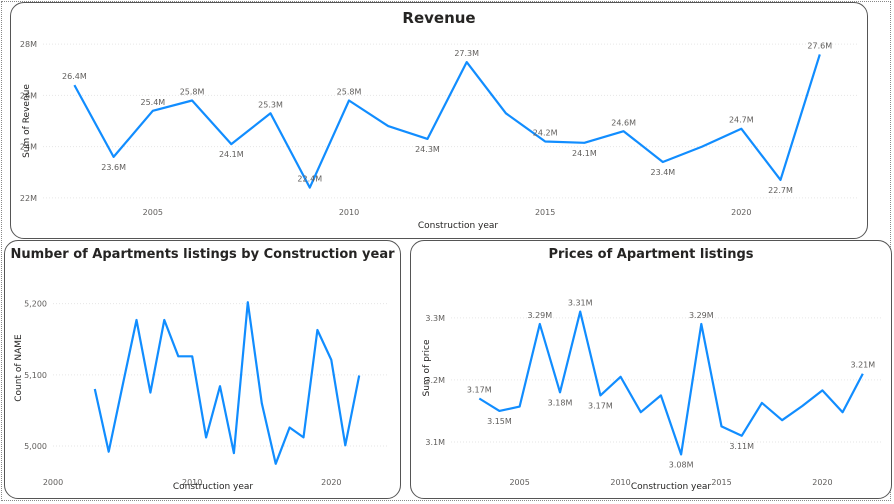 The image size is (894, 504). Describe the element at coordinates (780, 190) in the screenshot. I see `data-label: 22.7M` at that location.